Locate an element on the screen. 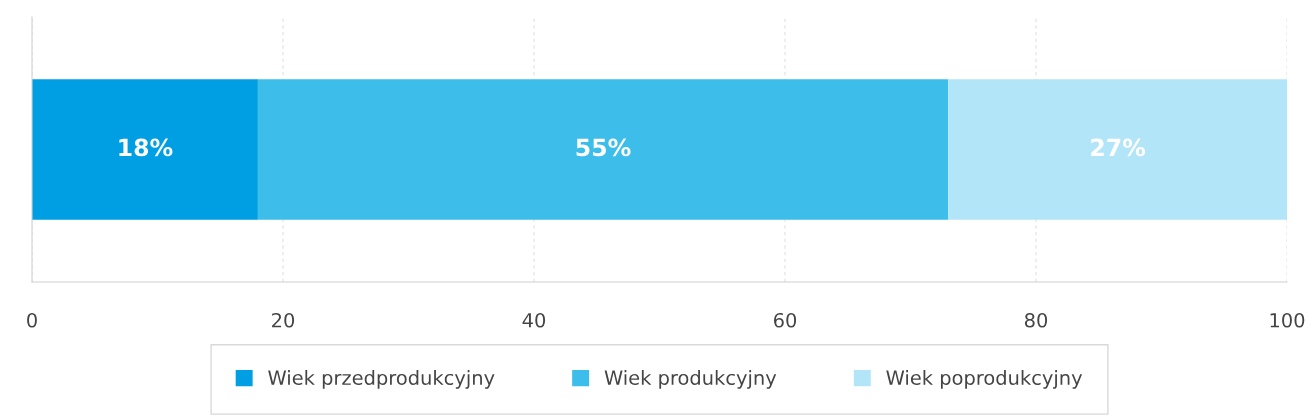 Image resolution: width=1310 pixels, height=418 pixels. legend-label: Wiek przedprodukcyjny is located at coordinates (381, 379).